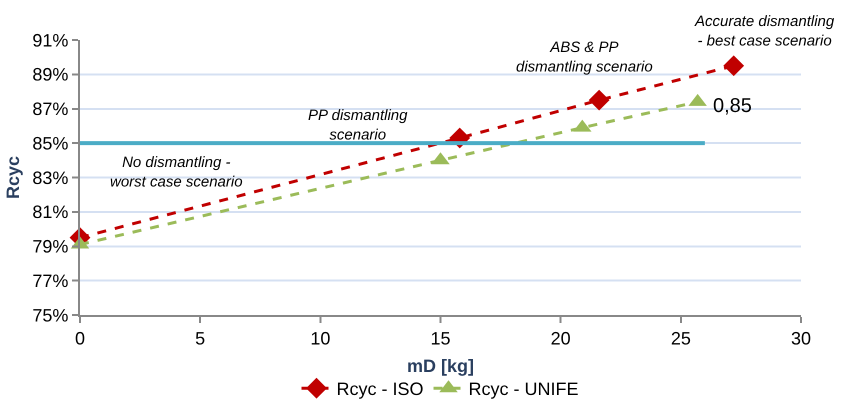  Describe the element at coordinates (50, 74) in the screenshot. I see `y-tick-label: 89%` at that location.